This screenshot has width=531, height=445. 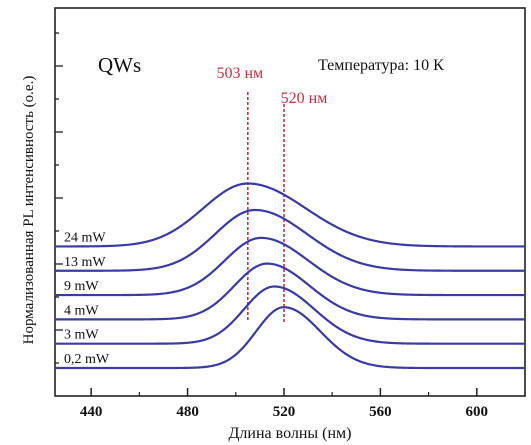 What do you see at coordinates (91, 412) in the screenshot?
I see `x-tick-label: 440` at bounding box center [91, 412].